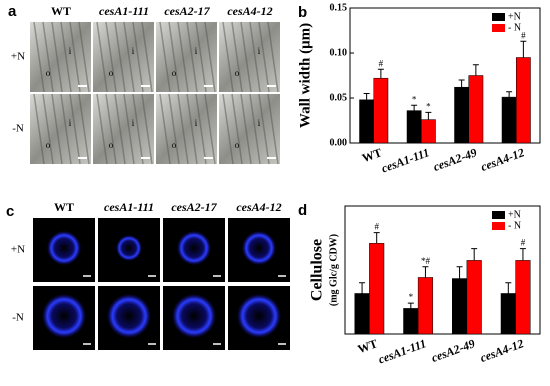 This screenshot has height=386, width=550. I want to click on legend-label: - N, so click(514, 225).